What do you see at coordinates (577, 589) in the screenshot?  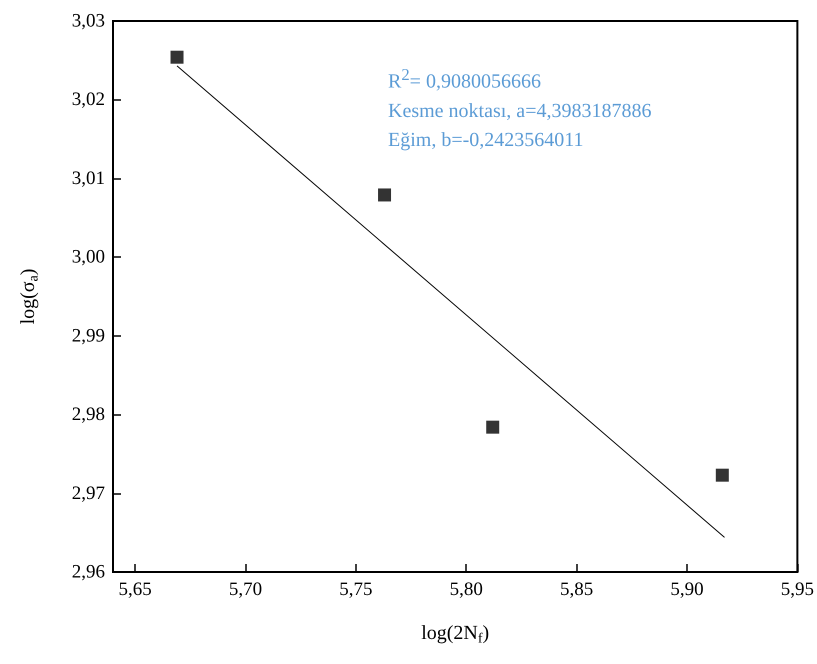 I see `x-tick-label: 5,85` at bounding box center [577, 589].